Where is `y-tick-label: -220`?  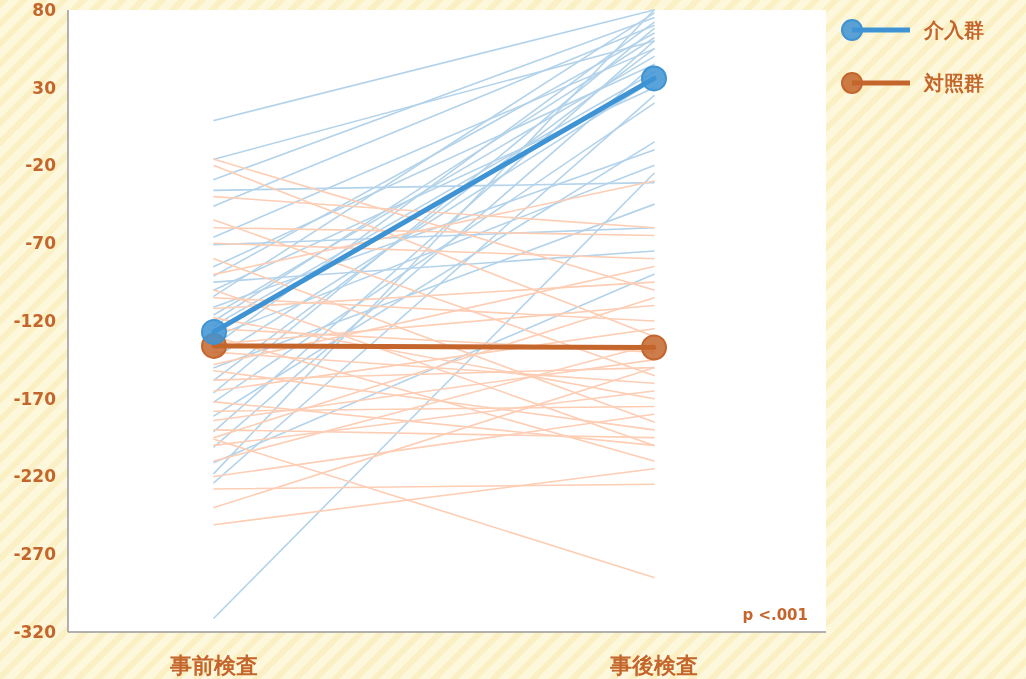
y-tick-label: -220 is located at coordinates (35, 476).